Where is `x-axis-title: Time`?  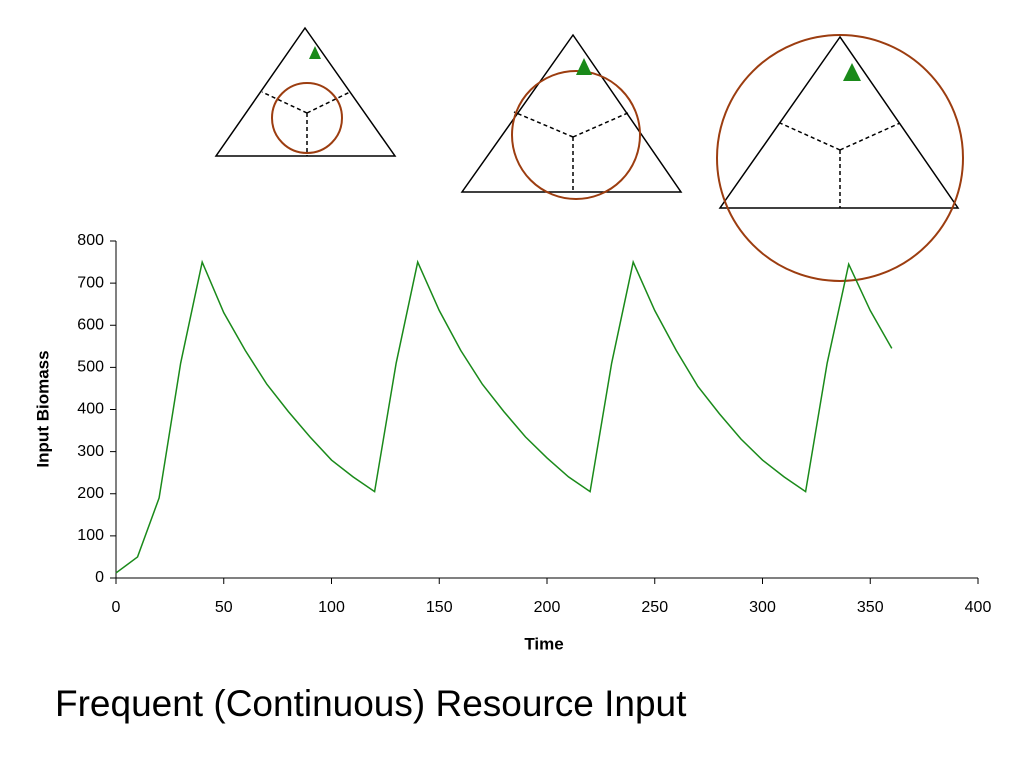 x-axis-title: Time is located at coordinates (543, 643).